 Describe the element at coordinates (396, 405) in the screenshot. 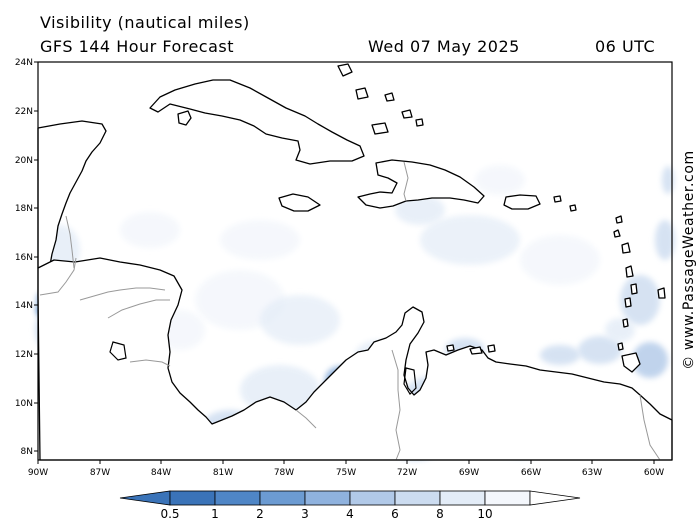

I see `border-colombia-venezuela` at that location.